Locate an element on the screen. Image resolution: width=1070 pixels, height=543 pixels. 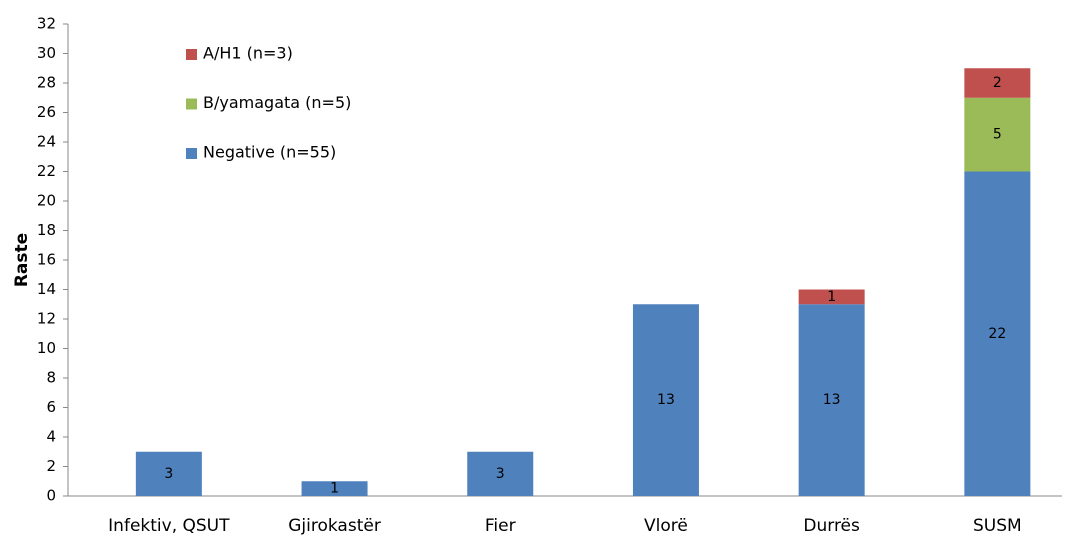
x-tick-label: SUSM is located at coordinates (997, 526).